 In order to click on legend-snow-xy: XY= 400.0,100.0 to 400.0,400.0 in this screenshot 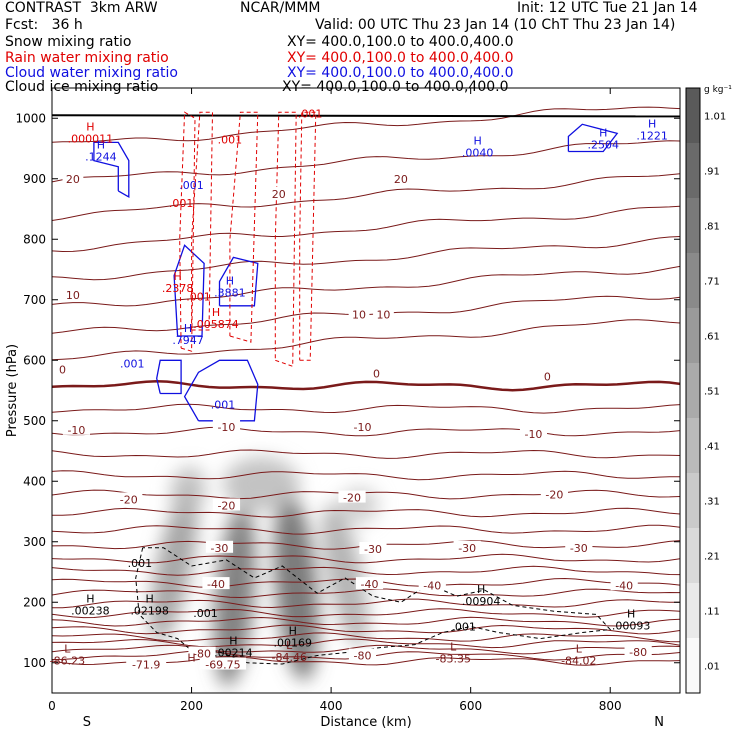, I will do `click(400, 42)`.